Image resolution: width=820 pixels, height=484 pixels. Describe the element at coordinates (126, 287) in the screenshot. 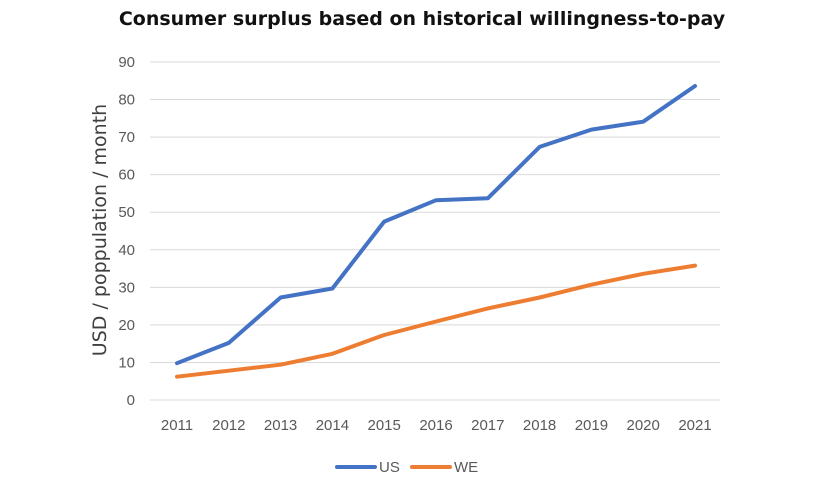

I see `y-tick-label: 30` at that location.